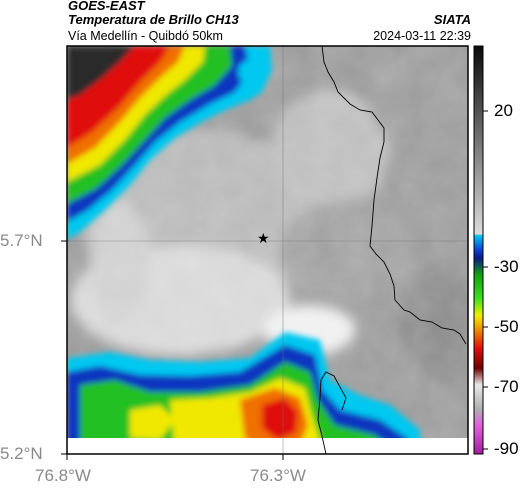  Describe the element at coordinates (21, 453) in the screenshot. I see `lat-label-south: 5.2°N` at that location.